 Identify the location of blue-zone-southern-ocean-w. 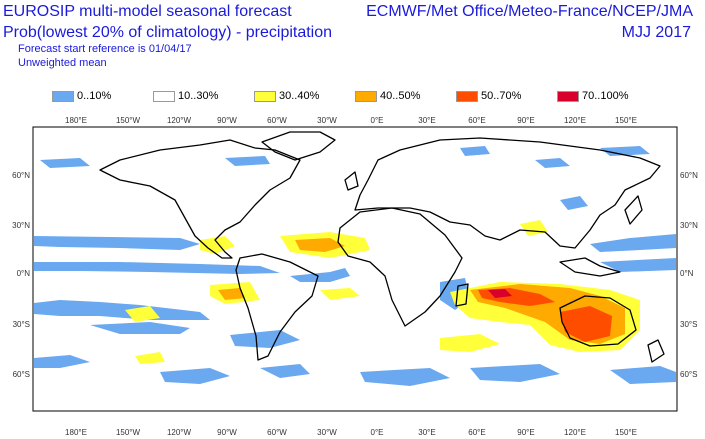
(62, 361).